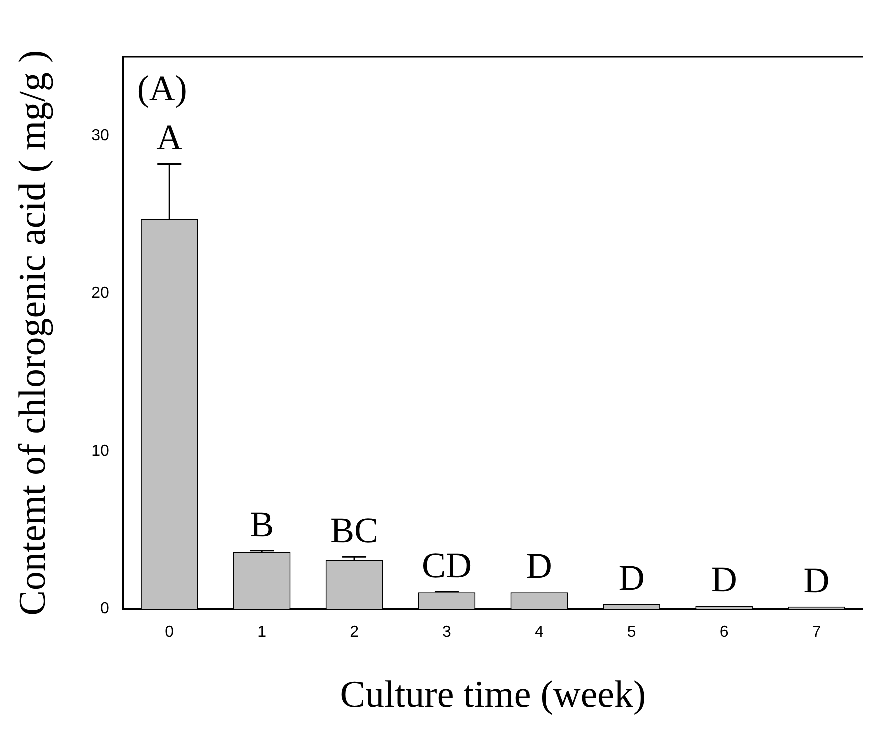 This screenshot has width=881, height=742. I want to click on x-tick-label: 7, so click(817, 633).